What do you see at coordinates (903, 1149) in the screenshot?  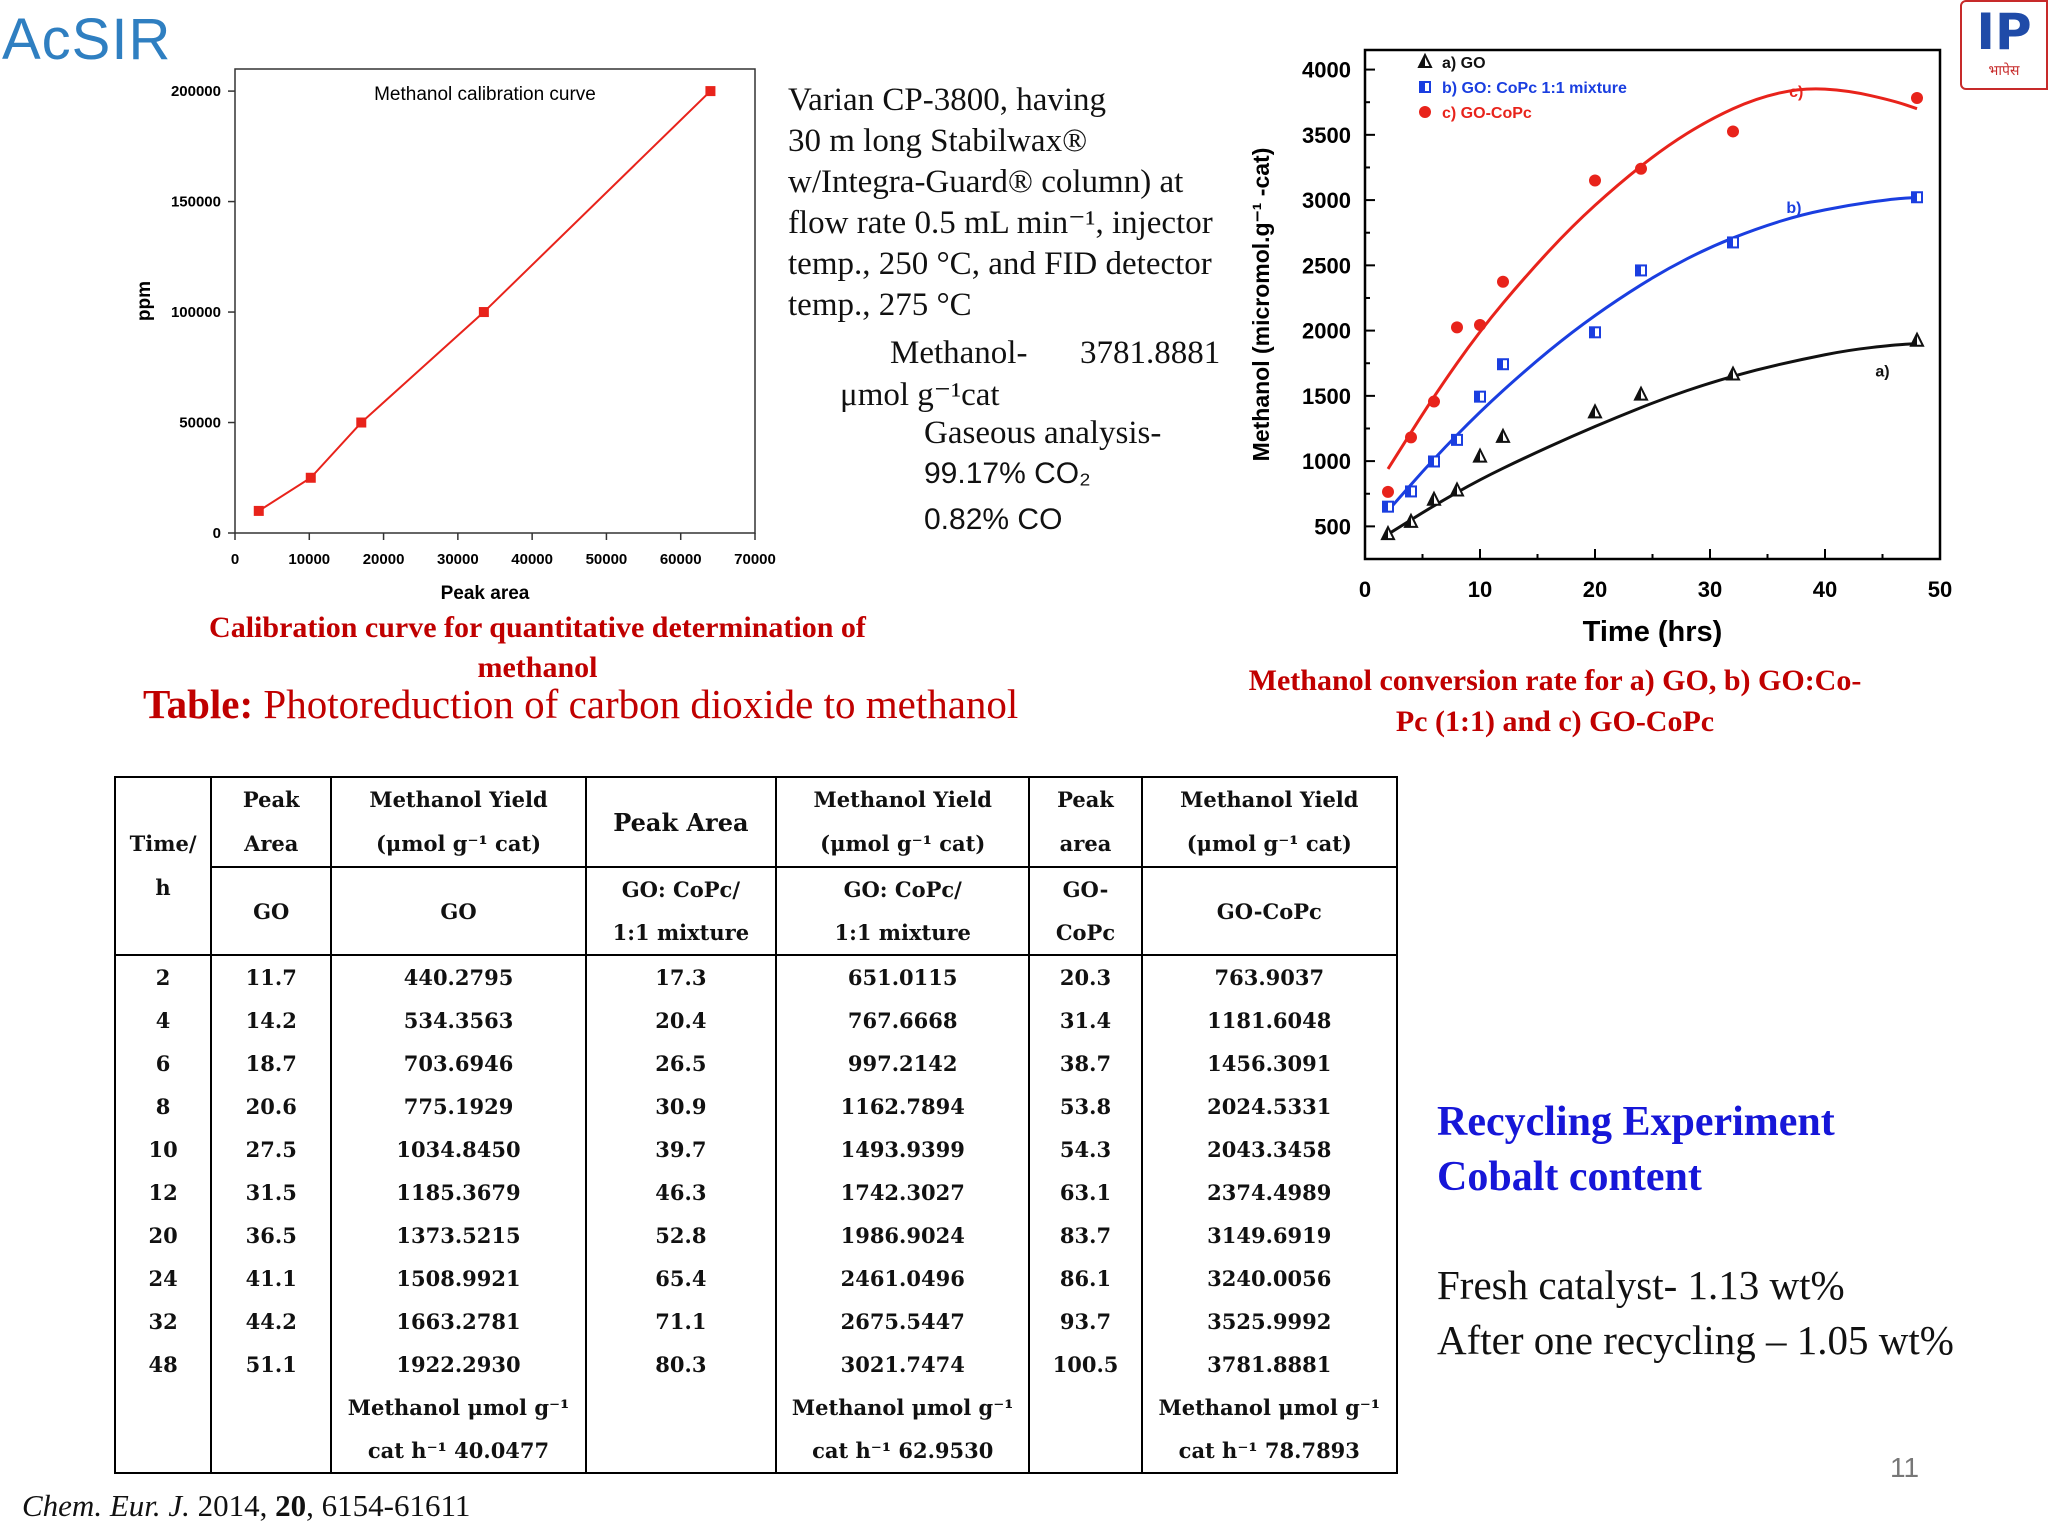 I see `table-cell: 1493.9399` at bounding box center [903, 1149].